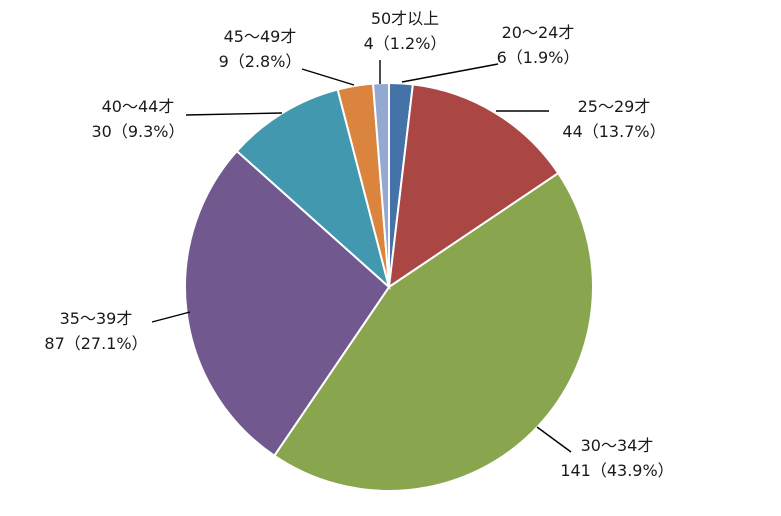 The height and width of the screenshot is (516, 781). Describe the element at coordinates (614, 106) in the screenshot. I see `slice-category-label: 25～29才` at that location.